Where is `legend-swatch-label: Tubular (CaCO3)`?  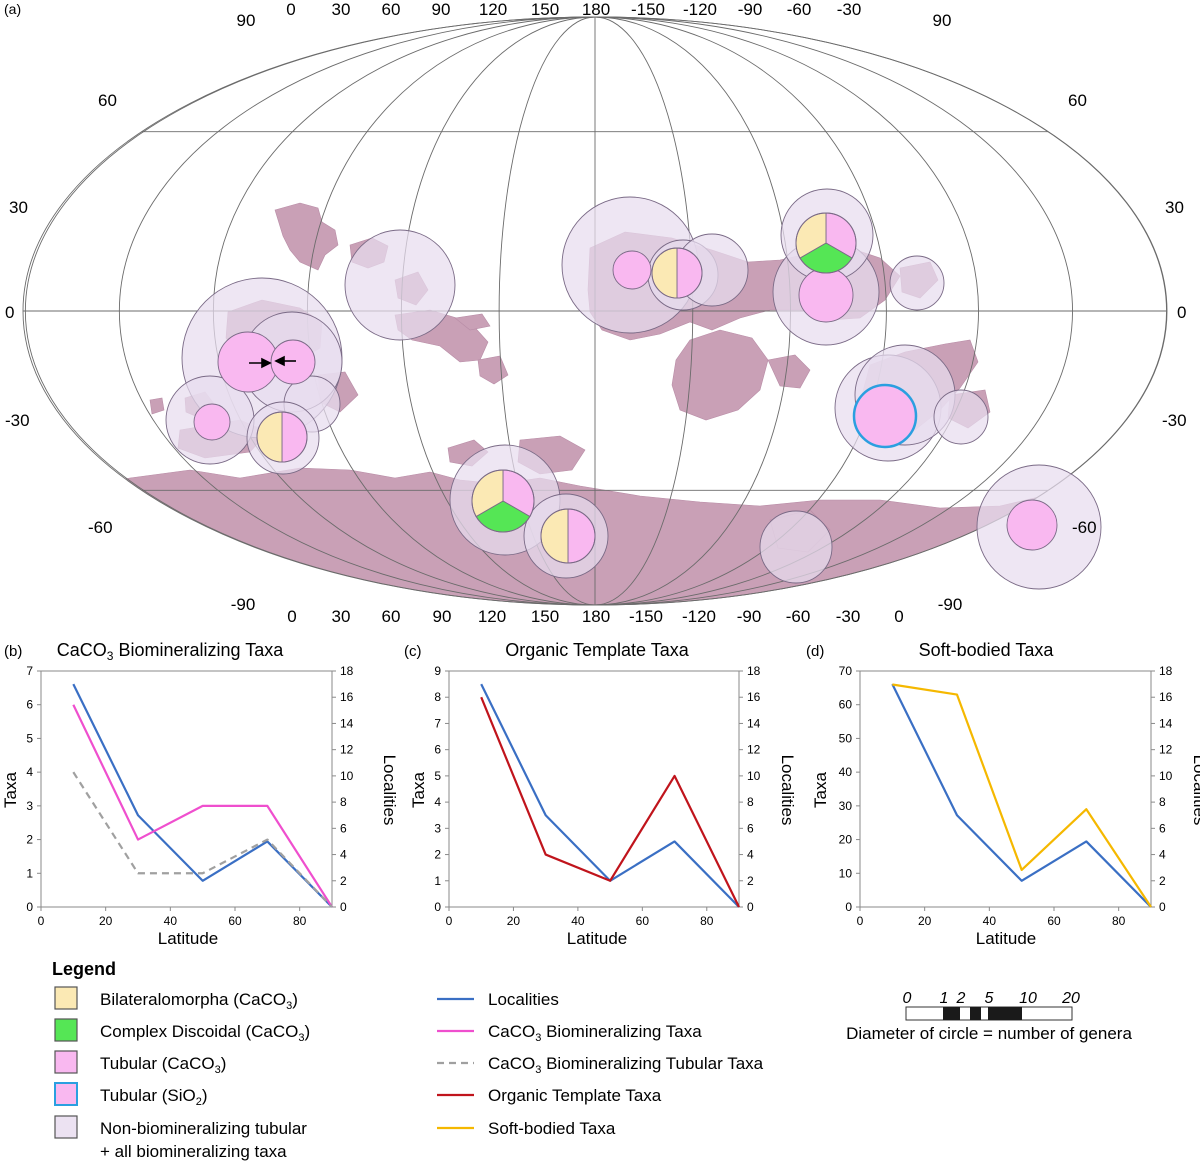
legend-swatch-label: Tubular (CaCO3) is located at coordinates (163, 1065).